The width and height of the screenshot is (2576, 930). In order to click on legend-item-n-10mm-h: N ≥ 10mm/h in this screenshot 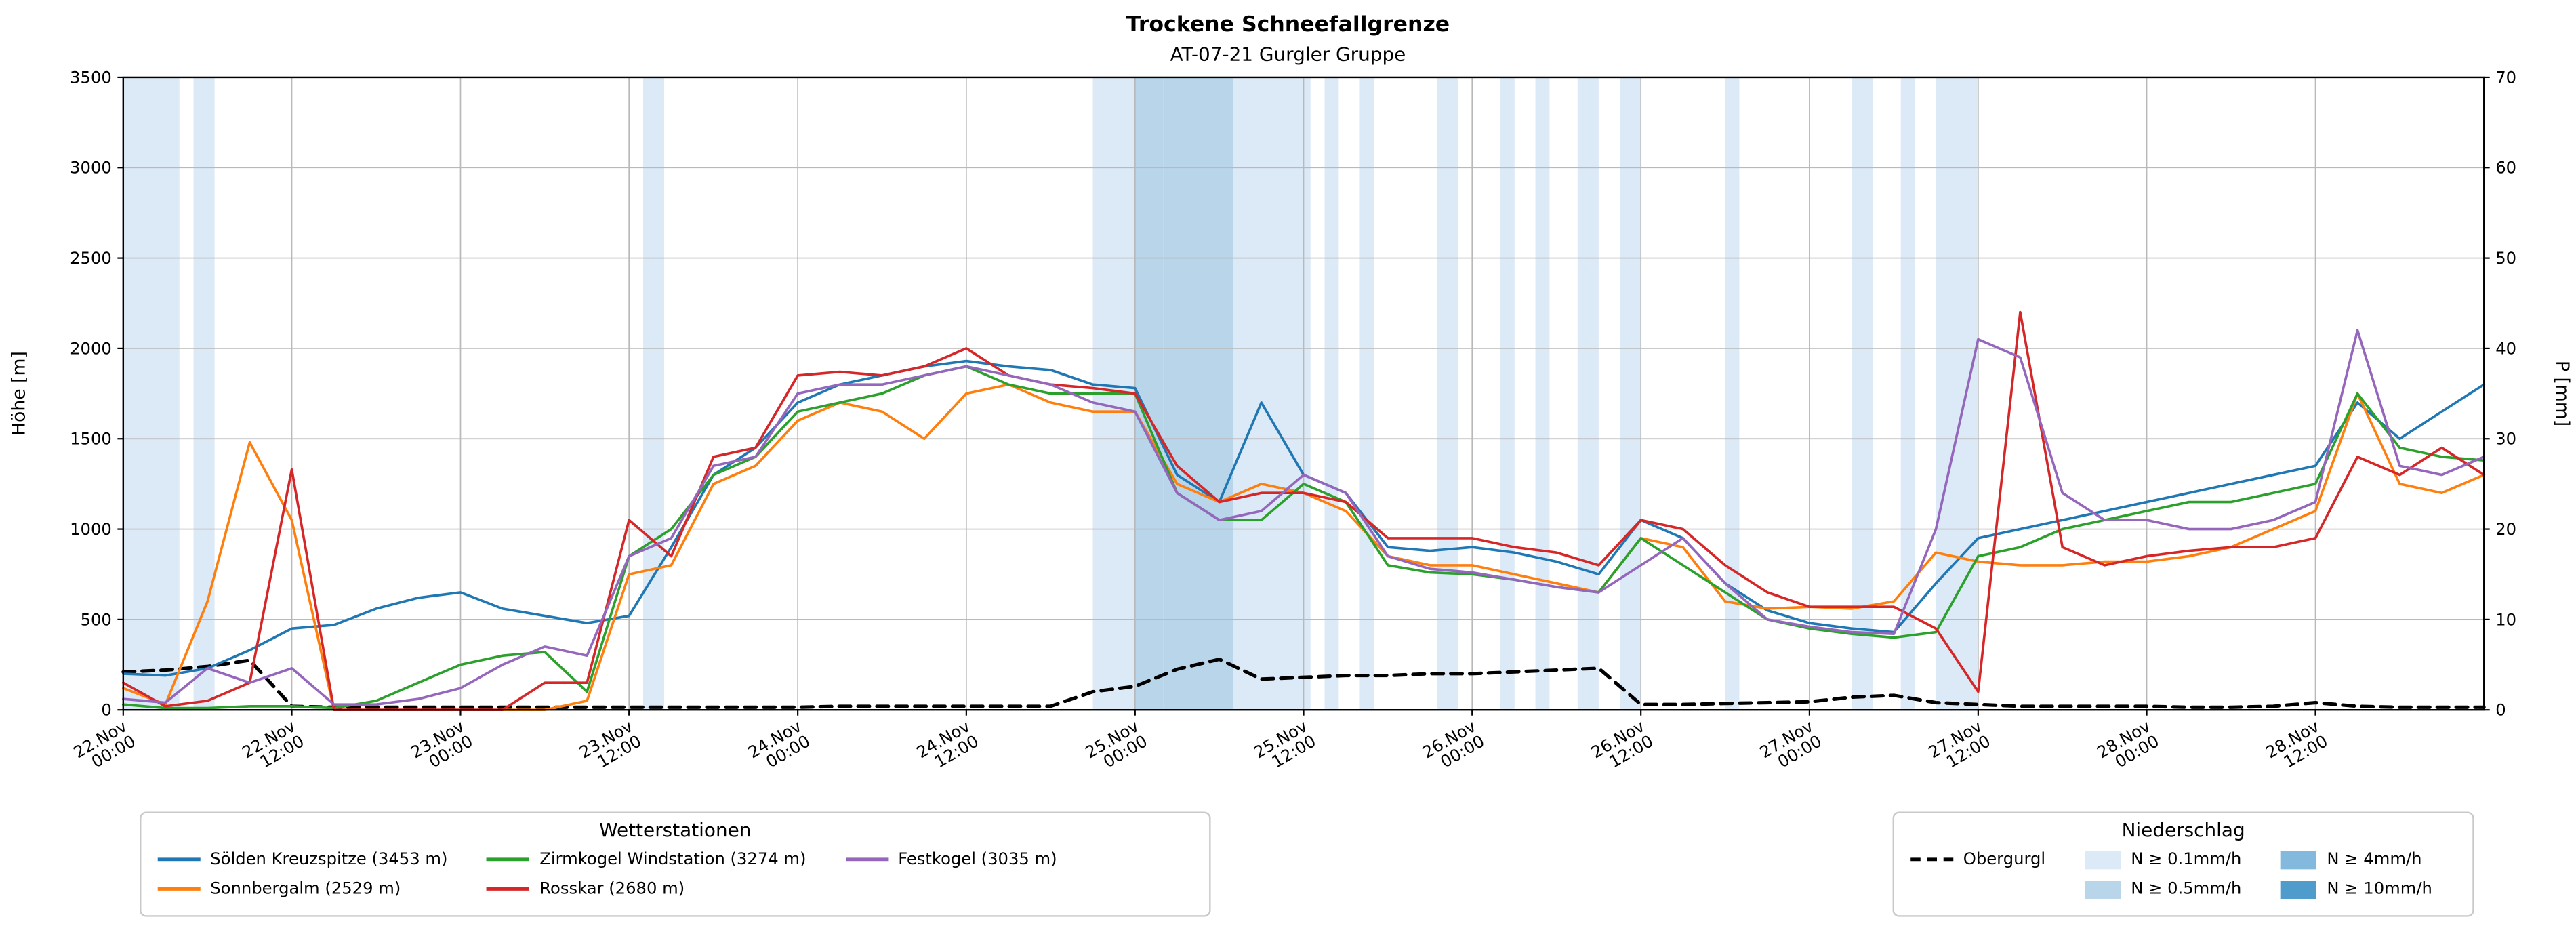, I will do `click(2357, 889)`.